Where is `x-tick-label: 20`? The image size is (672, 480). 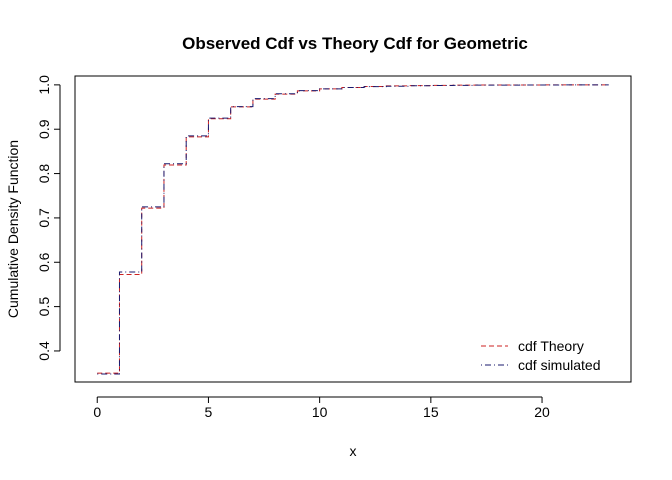
x-tick-label: 20 is located at coordinates (542, 412).